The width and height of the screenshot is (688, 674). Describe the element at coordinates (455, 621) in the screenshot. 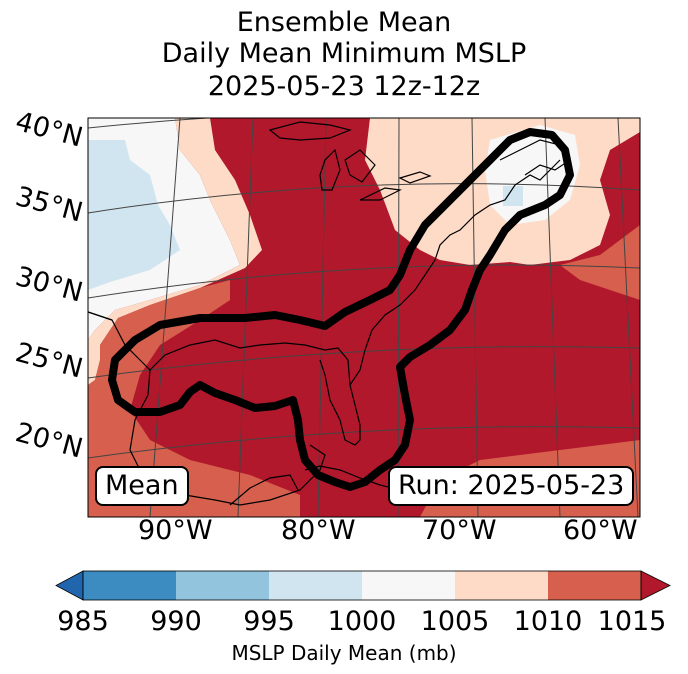

I see `colorbar-tick-1005: 1005` at that location.